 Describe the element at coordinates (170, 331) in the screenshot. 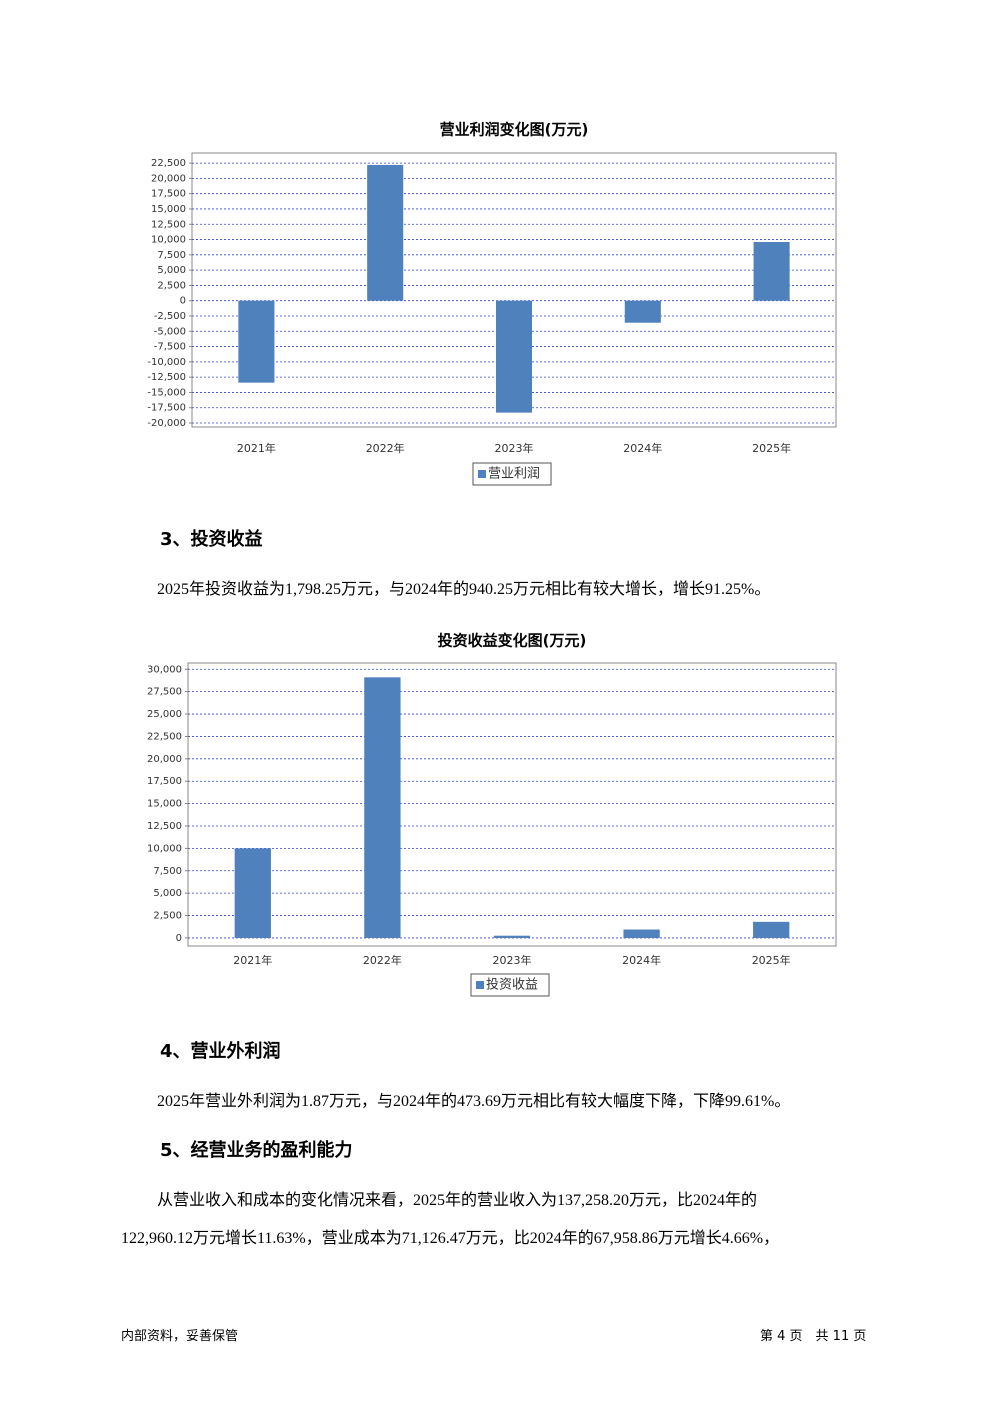

I see `y-tick-label: -5,000` at that location.